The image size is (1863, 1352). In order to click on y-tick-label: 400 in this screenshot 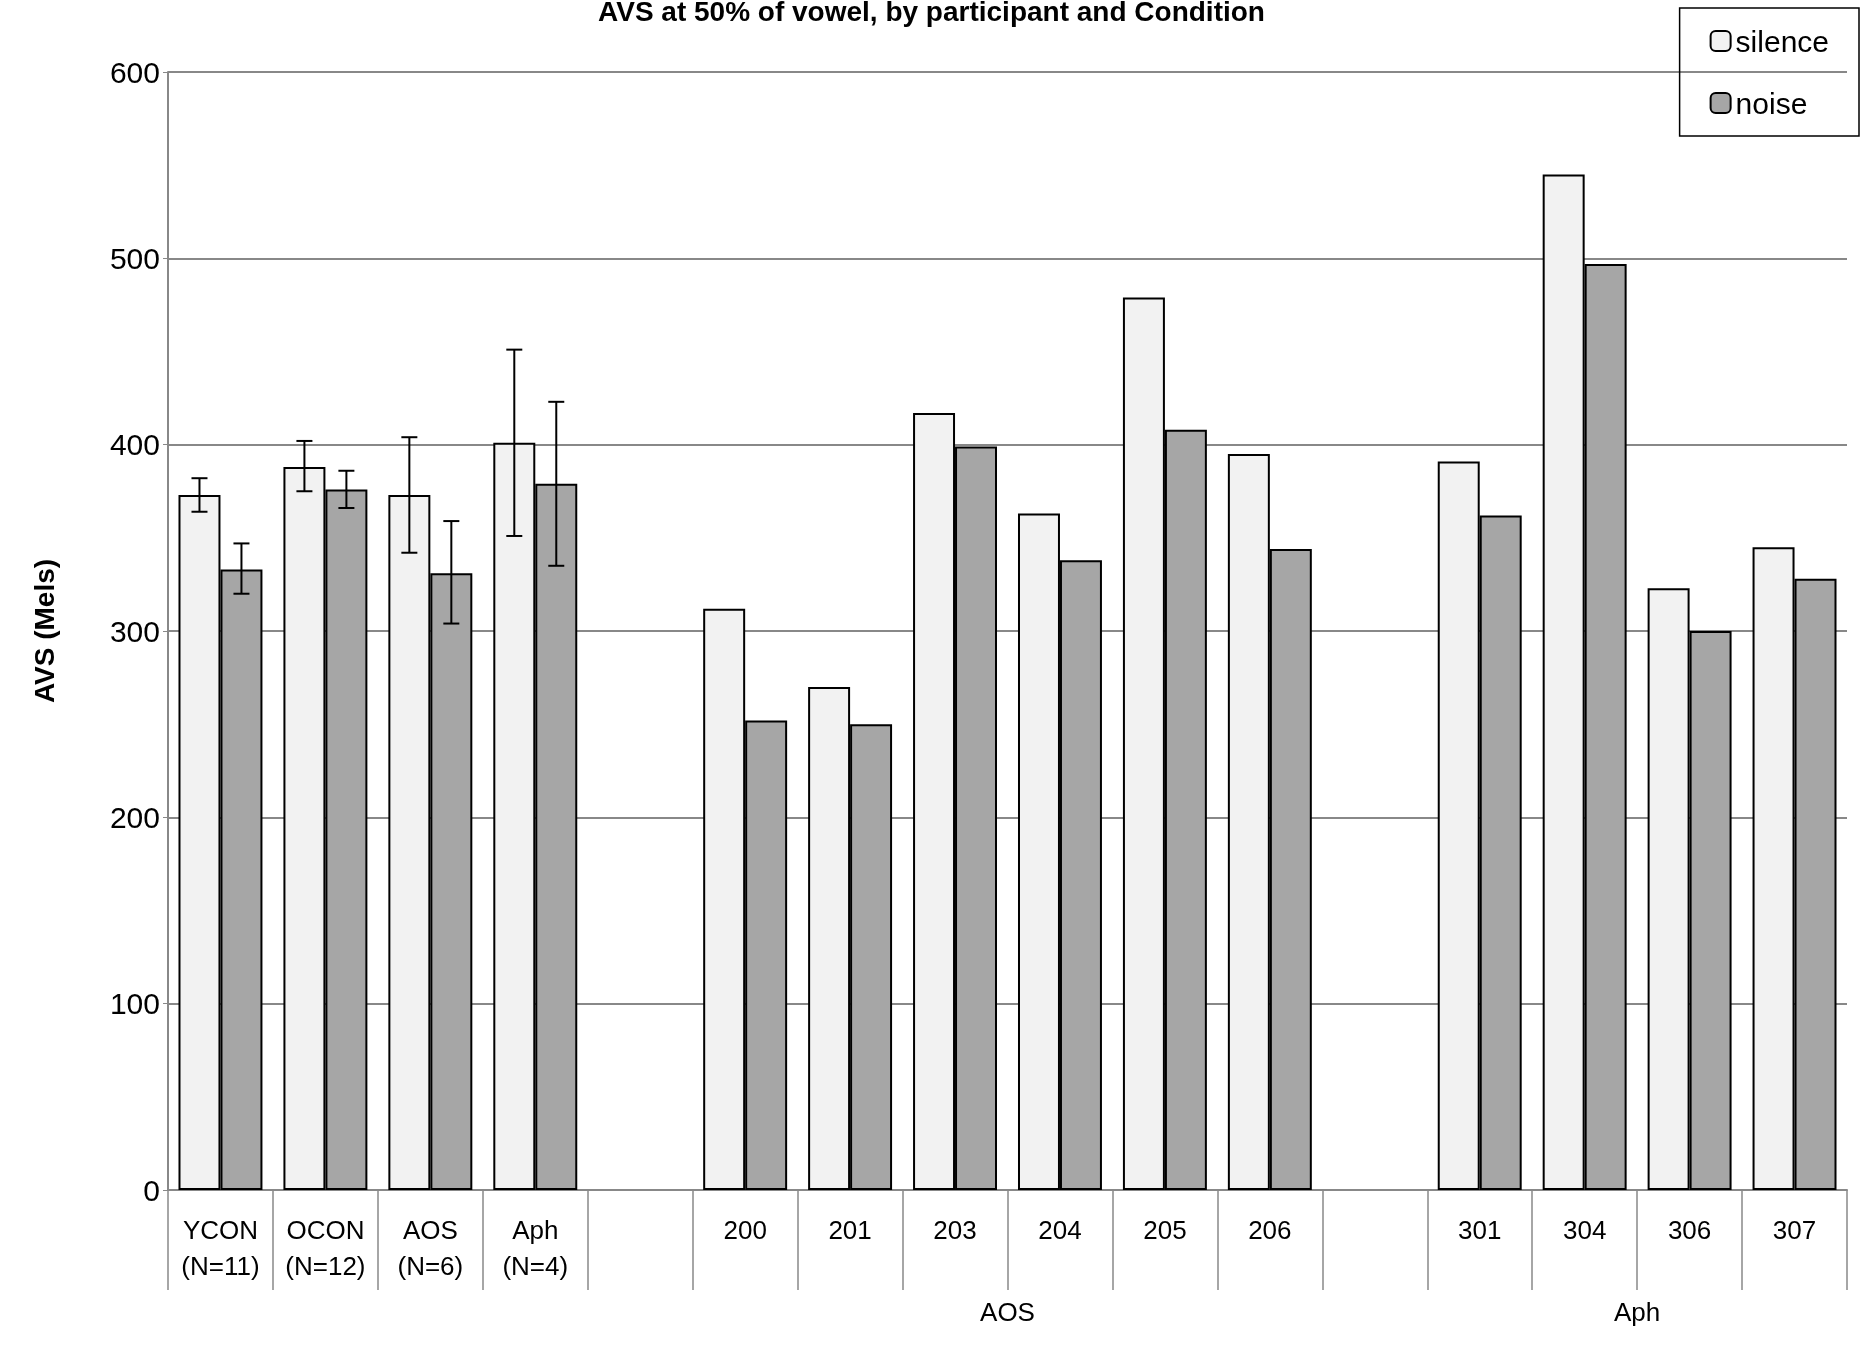, I will do `click(134, 445)`.